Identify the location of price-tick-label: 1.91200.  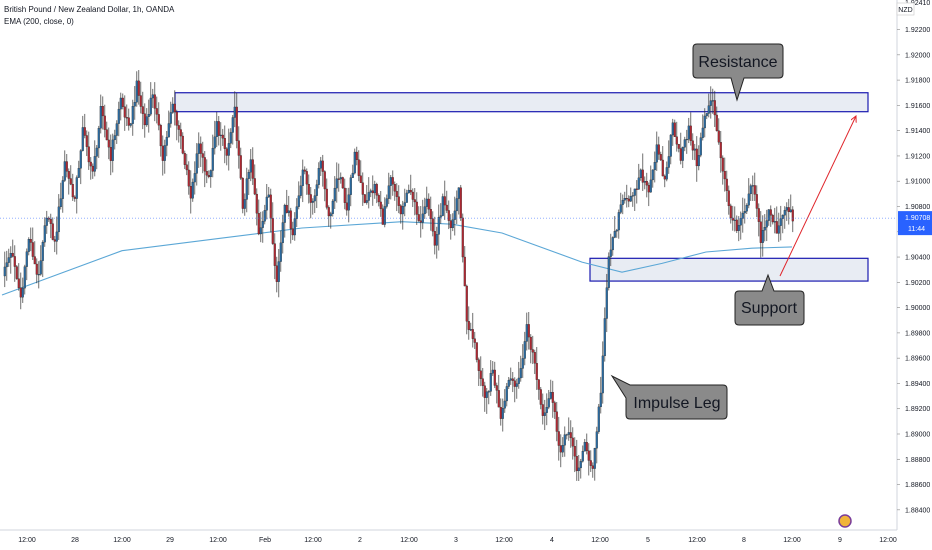
(917, 156).